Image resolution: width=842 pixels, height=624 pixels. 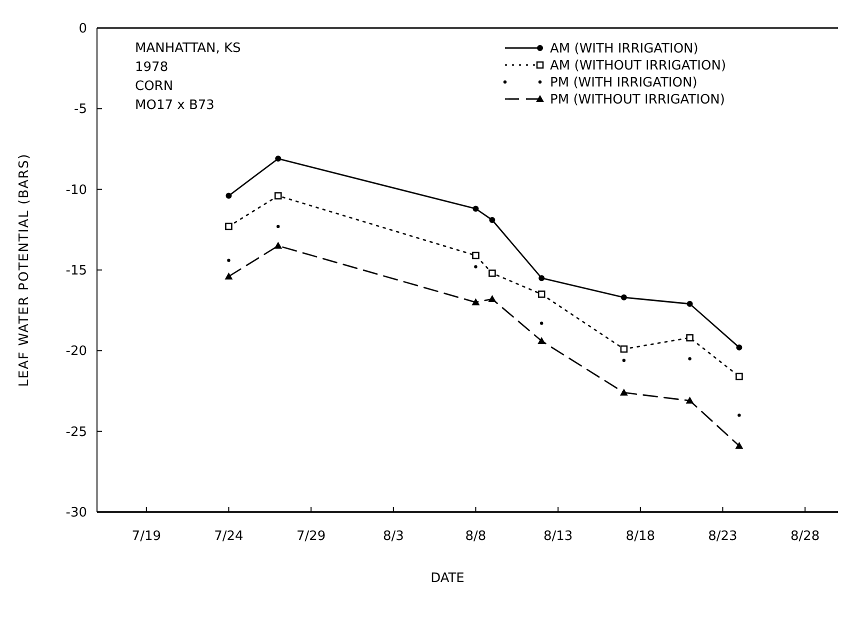 What do you see at coordinates (76, 190) in the screenshot?
I see `y-tick-label: -10` at bounding box center [76, 190].